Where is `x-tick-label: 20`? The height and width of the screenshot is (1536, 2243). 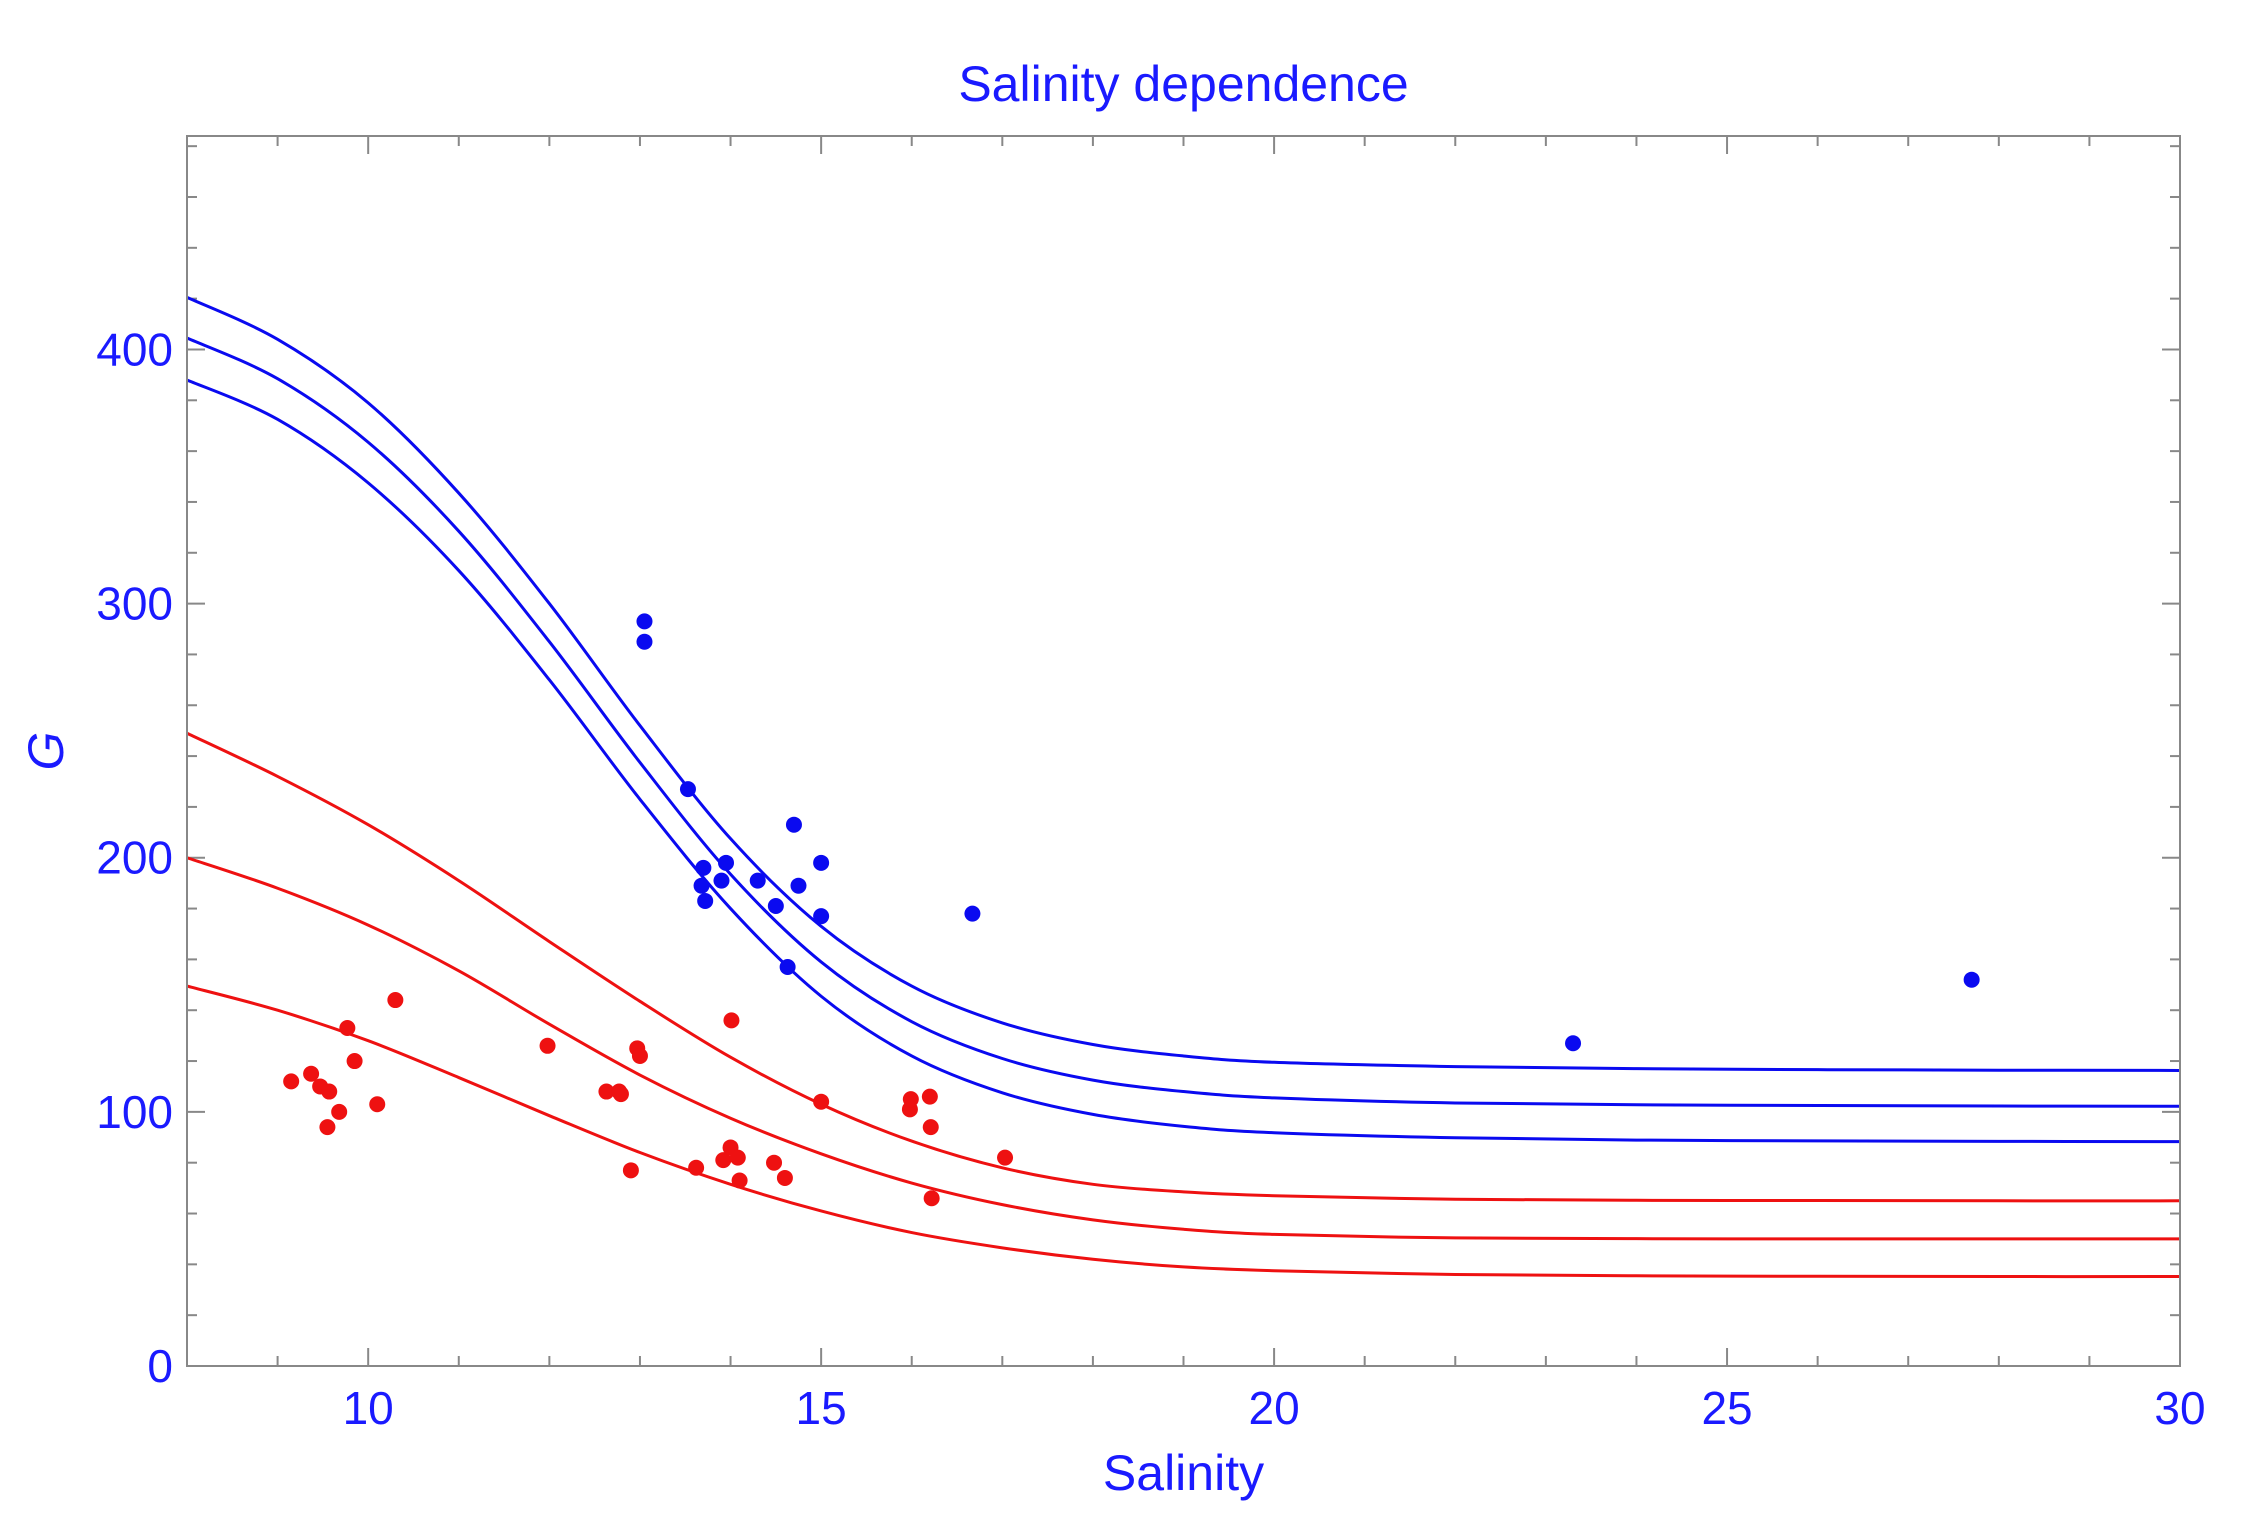 x-tick-label: 20 is located at coordinates (1274, 1408).